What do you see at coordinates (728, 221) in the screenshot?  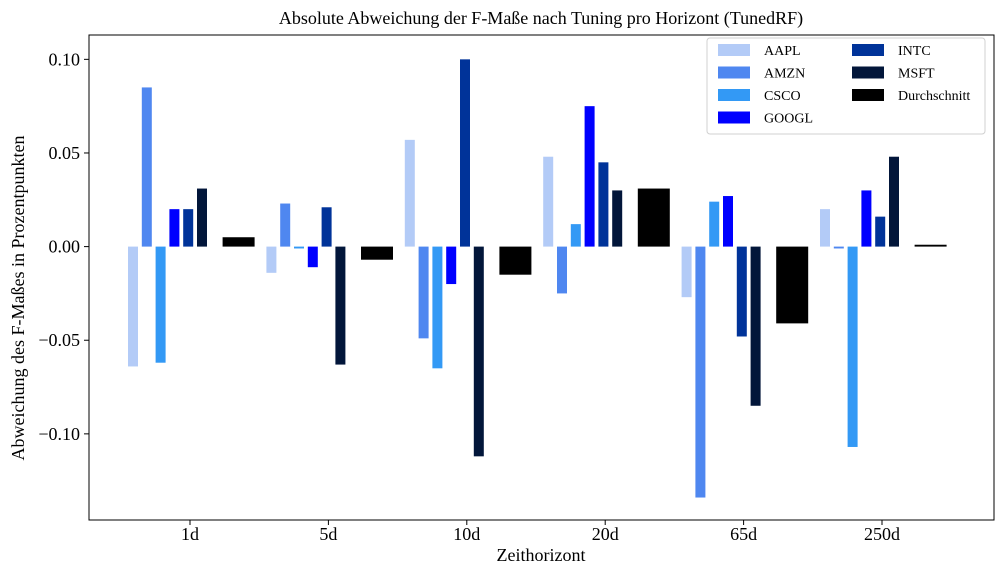 I see `bar-googl-65d` at bounding box center [728, 221].